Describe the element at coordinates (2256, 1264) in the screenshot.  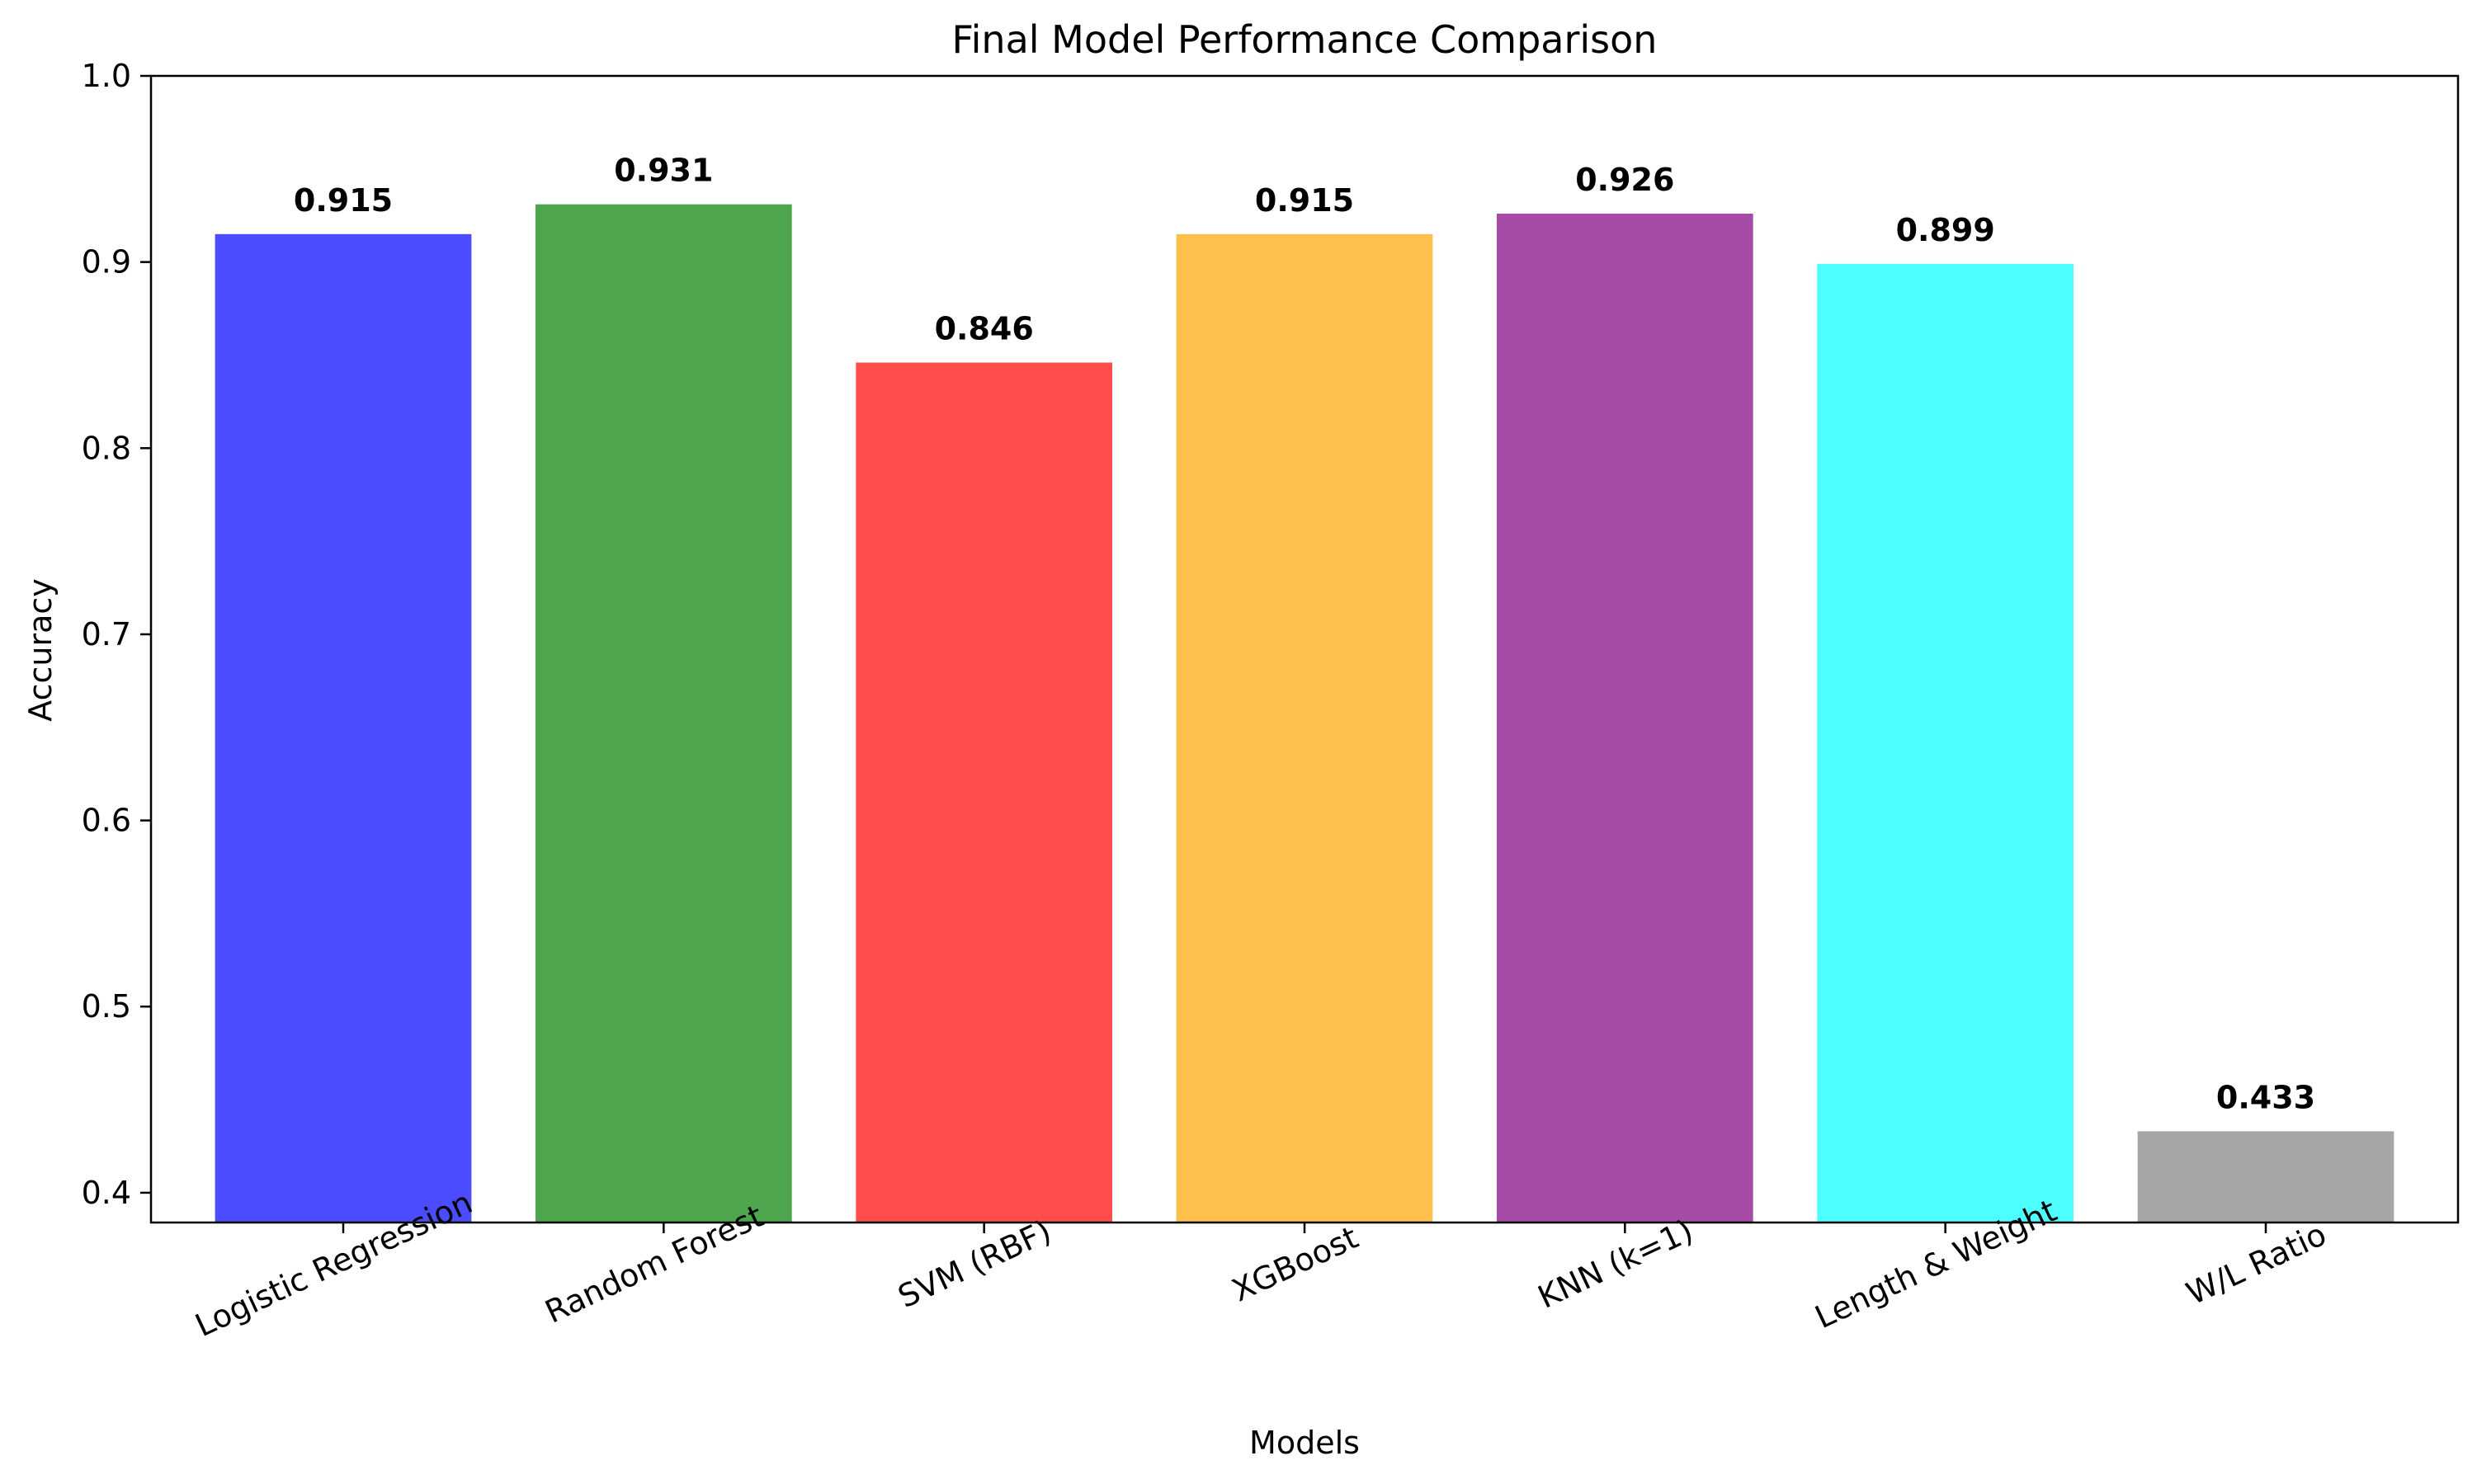
I see `x-tick-label-6: W/L Ratio` at that location.